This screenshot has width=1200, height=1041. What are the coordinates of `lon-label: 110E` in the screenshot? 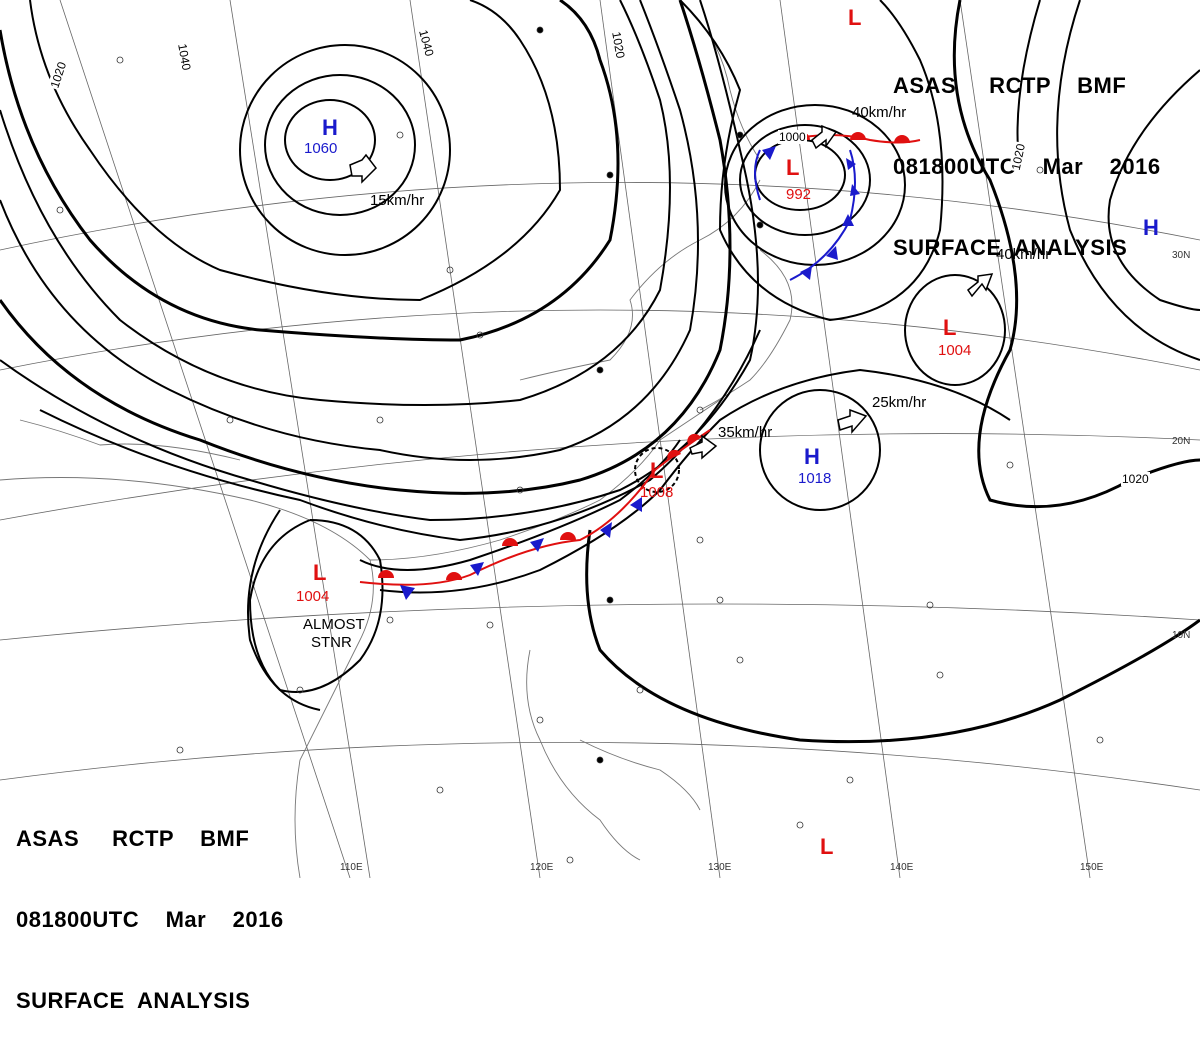 It's located at (351, 867).